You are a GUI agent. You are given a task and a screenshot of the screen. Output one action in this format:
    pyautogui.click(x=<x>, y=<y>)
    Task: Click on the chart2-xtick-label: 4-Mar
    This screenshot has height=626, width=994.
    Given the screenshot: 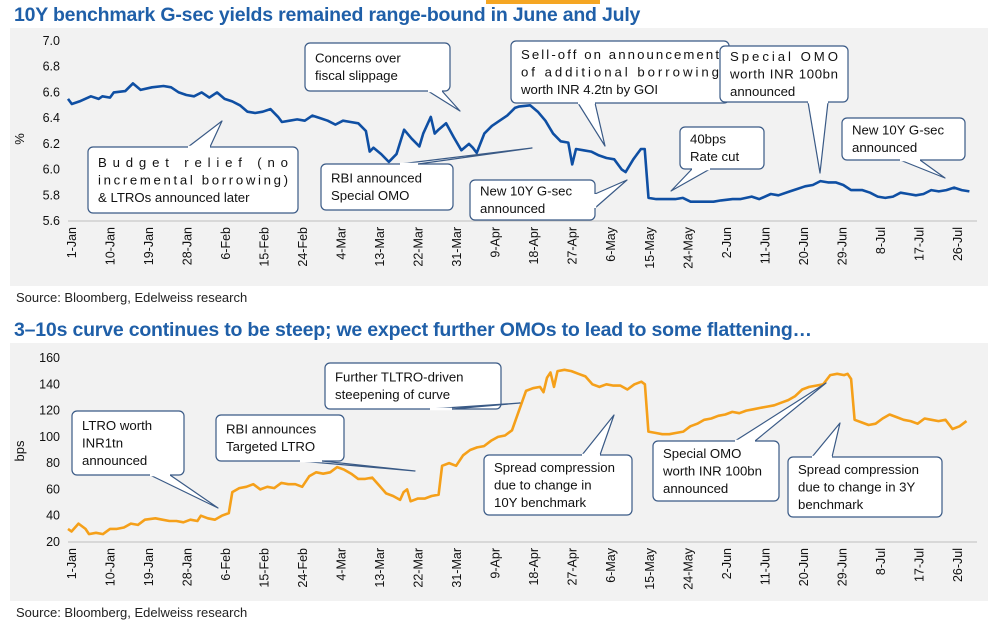 What is the action you would take?
    pyautogui.click(x=342, y=564)
    